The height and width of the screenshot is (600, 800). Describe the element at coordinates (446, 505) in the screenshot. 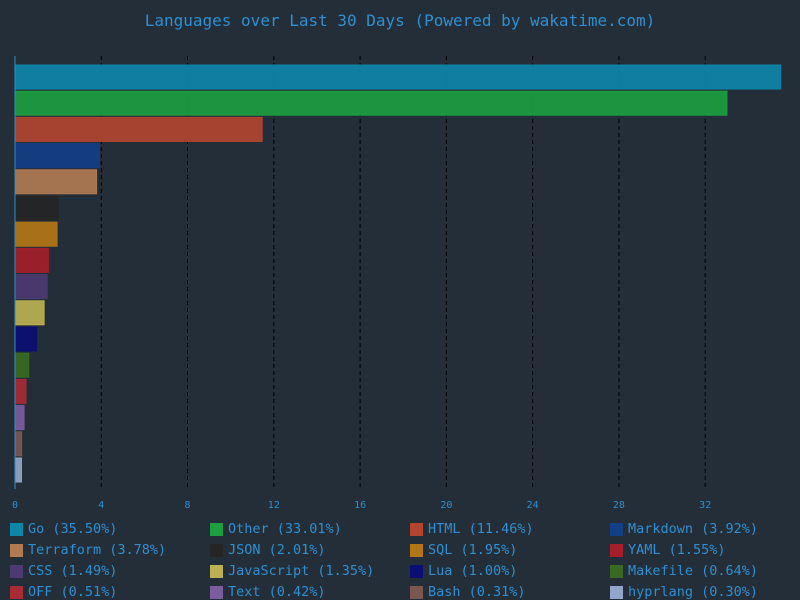

I see `x-tick-label-20: 20` at that location.